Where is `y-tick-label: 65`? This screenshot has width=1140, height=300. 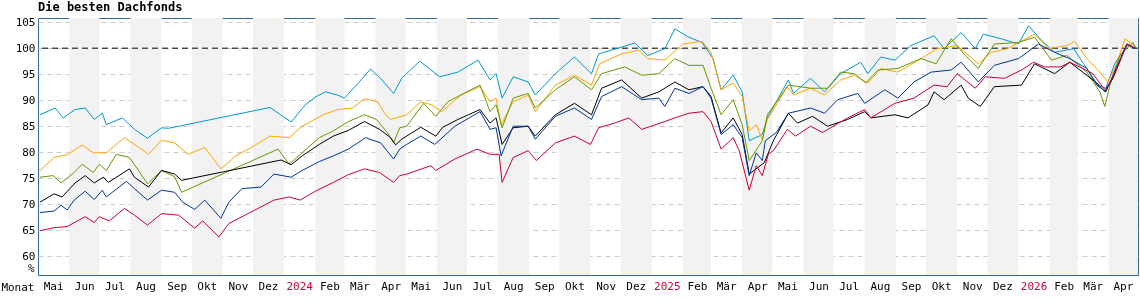 y-tick-label: 65 is located at coordinates (29, 230).